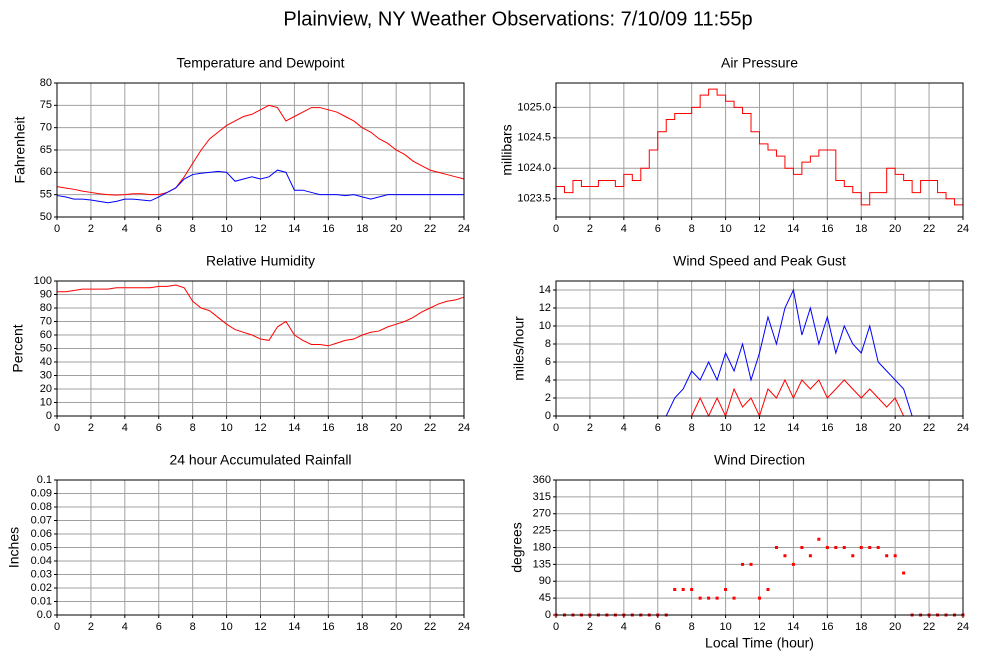 Image resolution: width=999 pixels, height=659 pixels. Describe the element at coordinates (759, 261) in the screenshot. I see `chart-title: Wind Speed and Peak Gust` at that location.